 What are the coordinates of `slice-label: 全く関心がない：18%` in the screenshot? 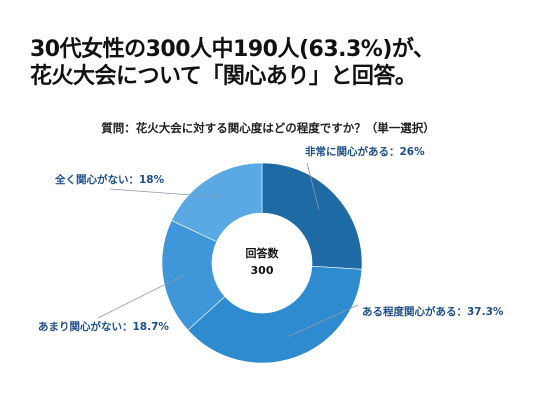 It's located at (109, 179).